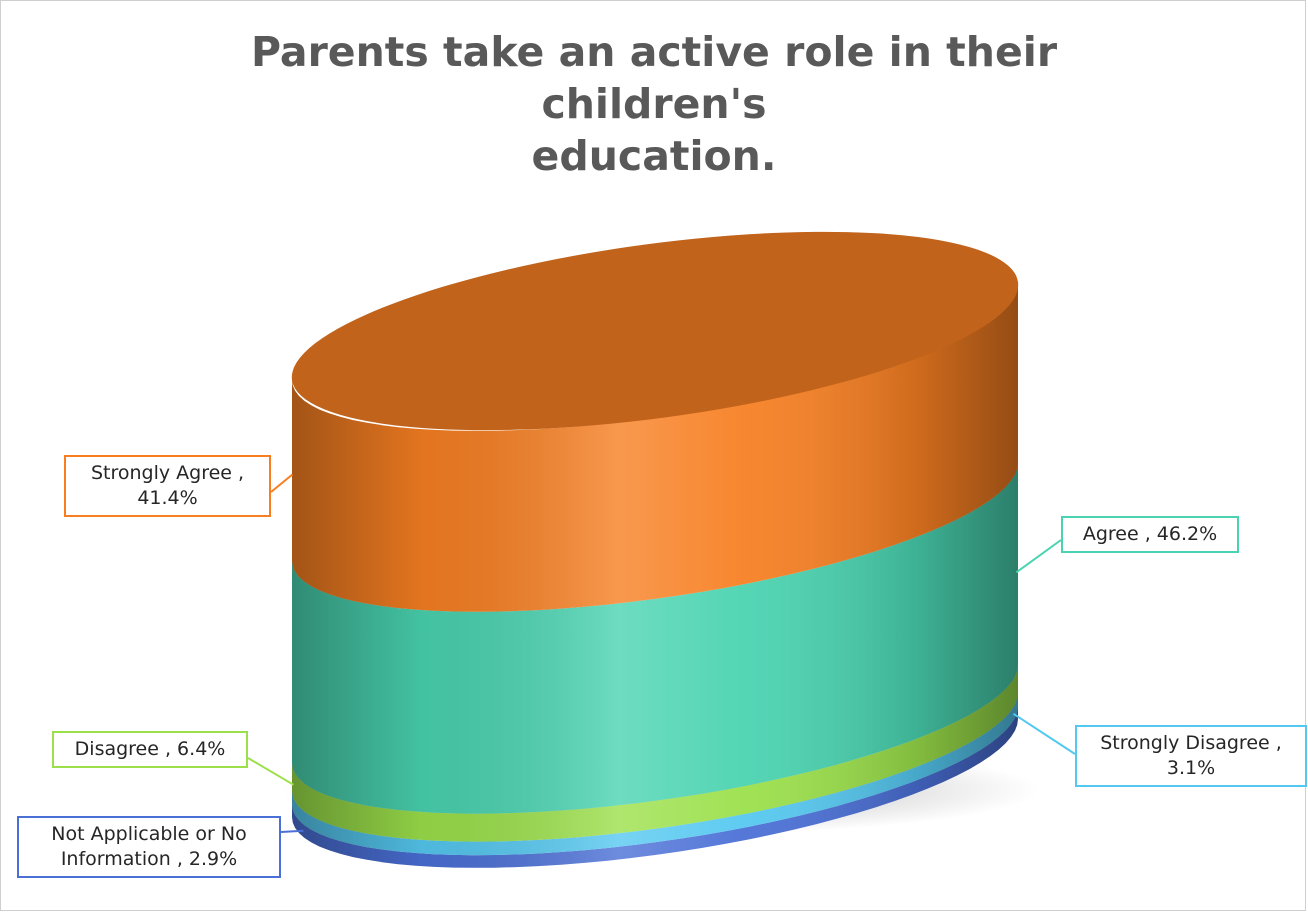 This screenshot has width=1308, height=913. What do you see at coordinates (167, 486) in the screenshot?
I see `data-label-strongly-agree: Strongly Agree , 41.4%` at bounding box center [167, 486].